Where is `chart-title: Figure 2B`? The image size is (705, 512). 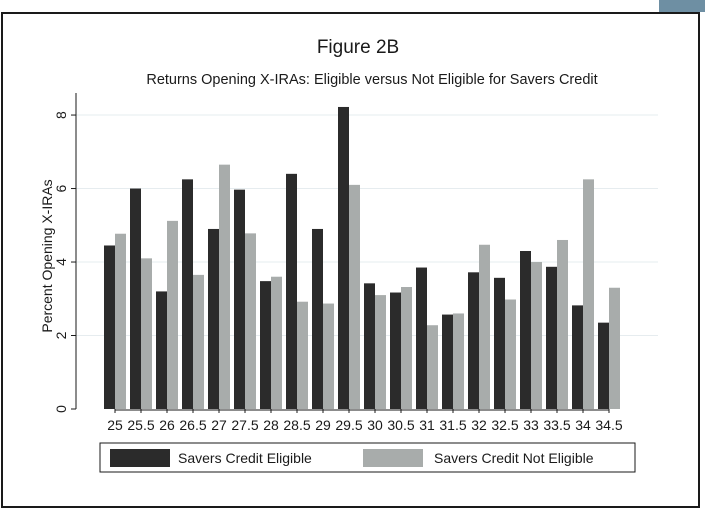 chart-title: Figure 2B is located at coordinates (358, 47).